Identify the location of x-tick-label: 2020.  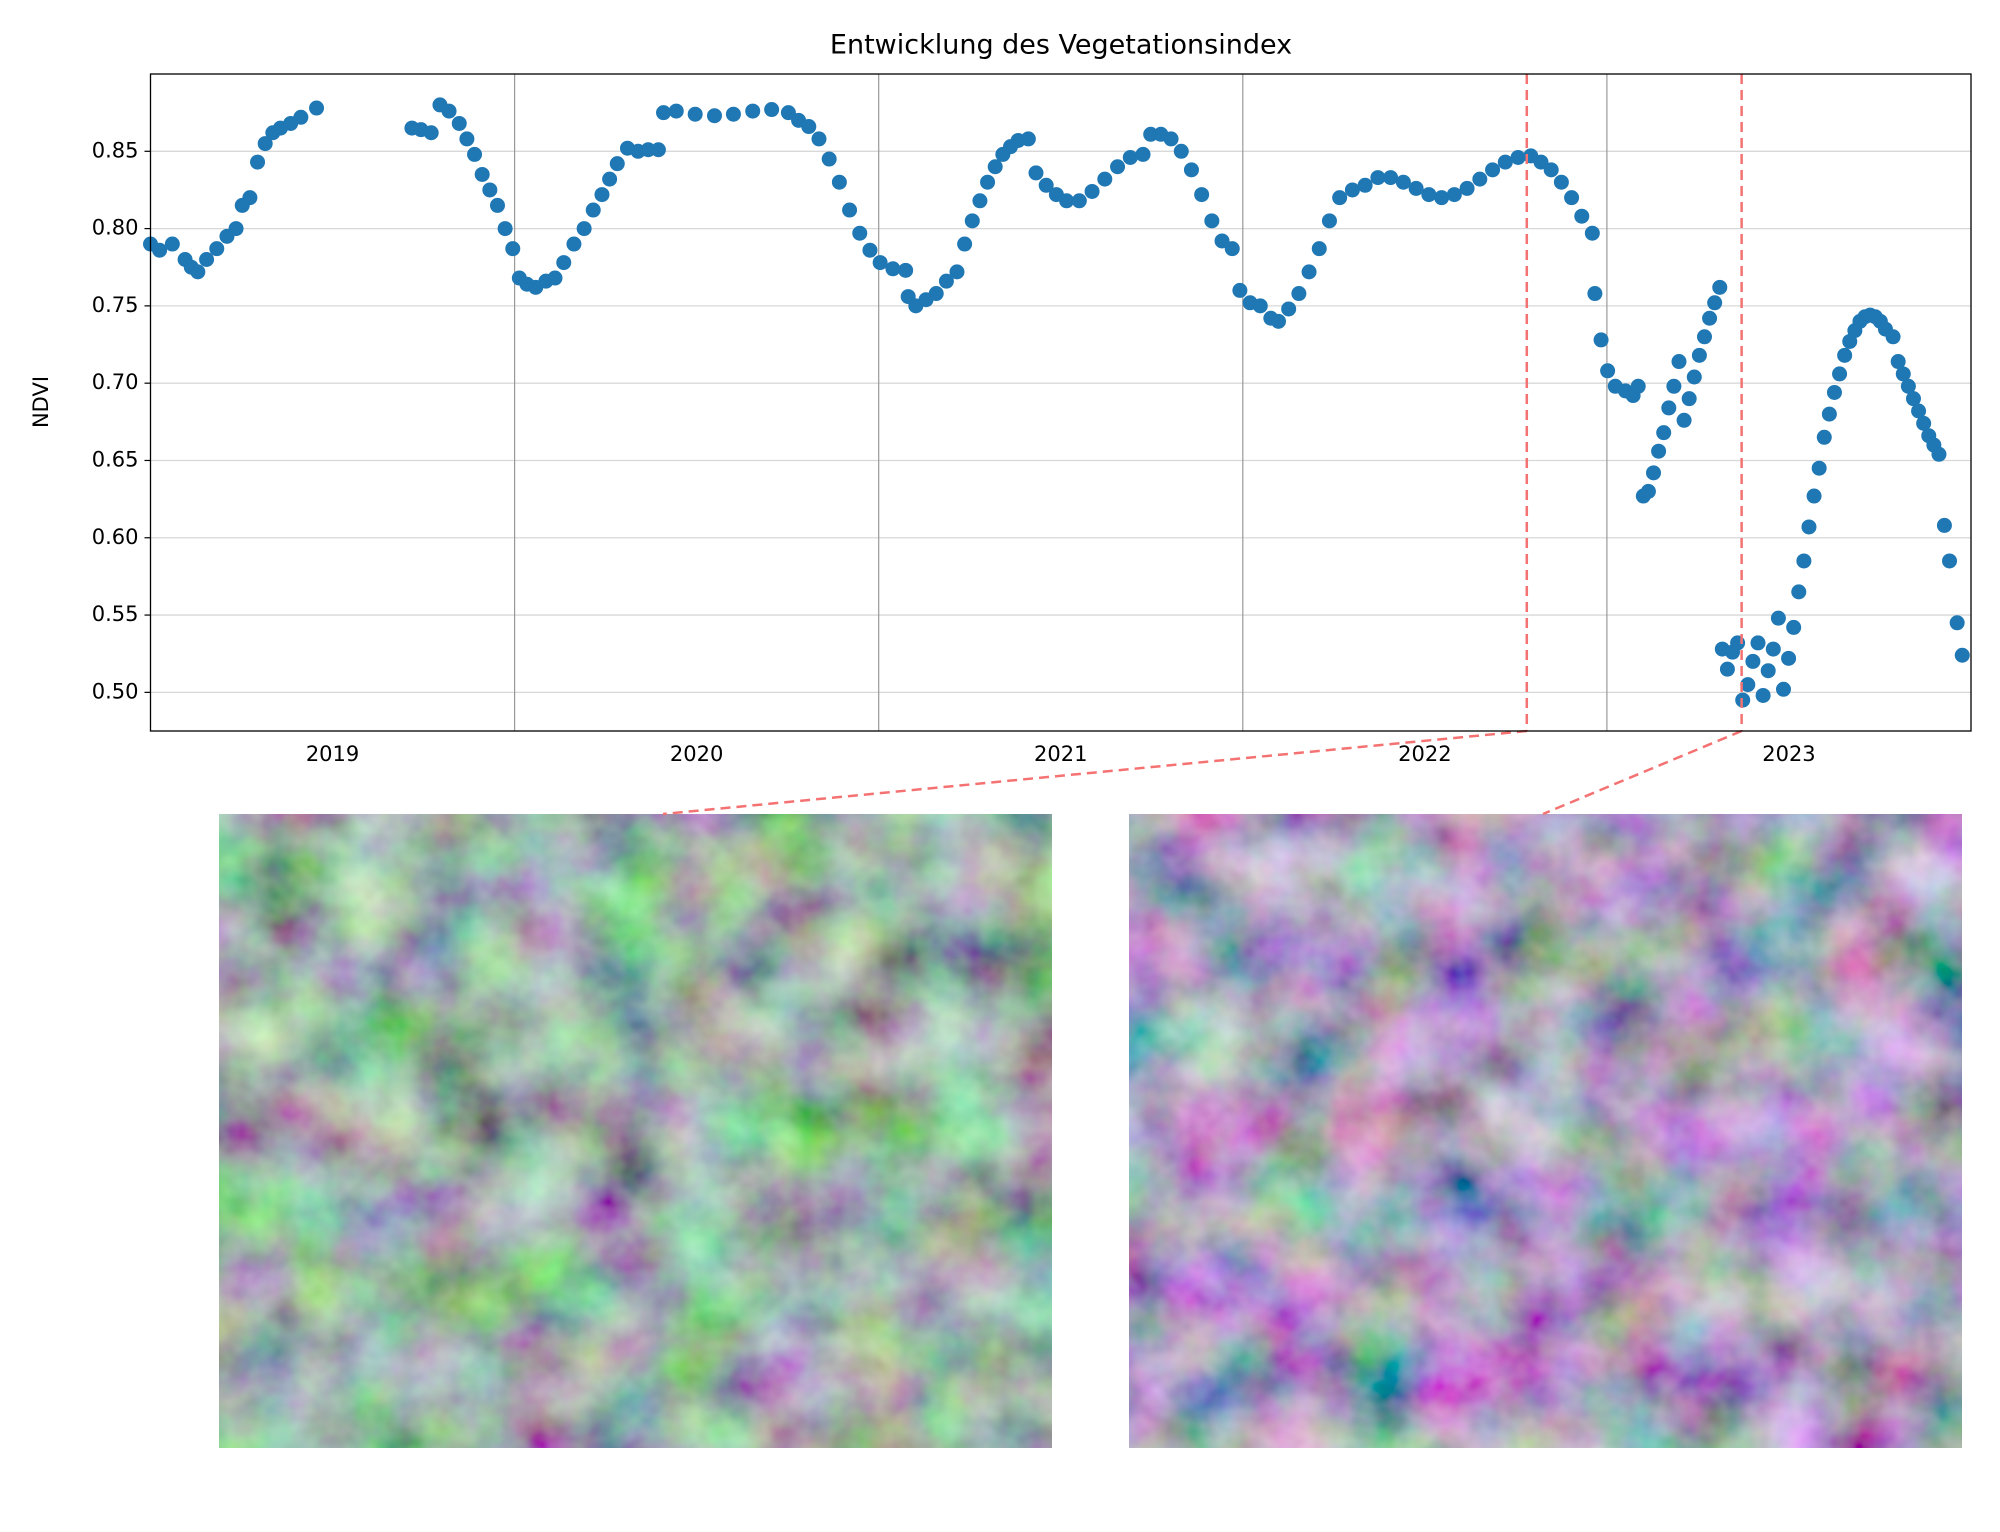
(696, 754).